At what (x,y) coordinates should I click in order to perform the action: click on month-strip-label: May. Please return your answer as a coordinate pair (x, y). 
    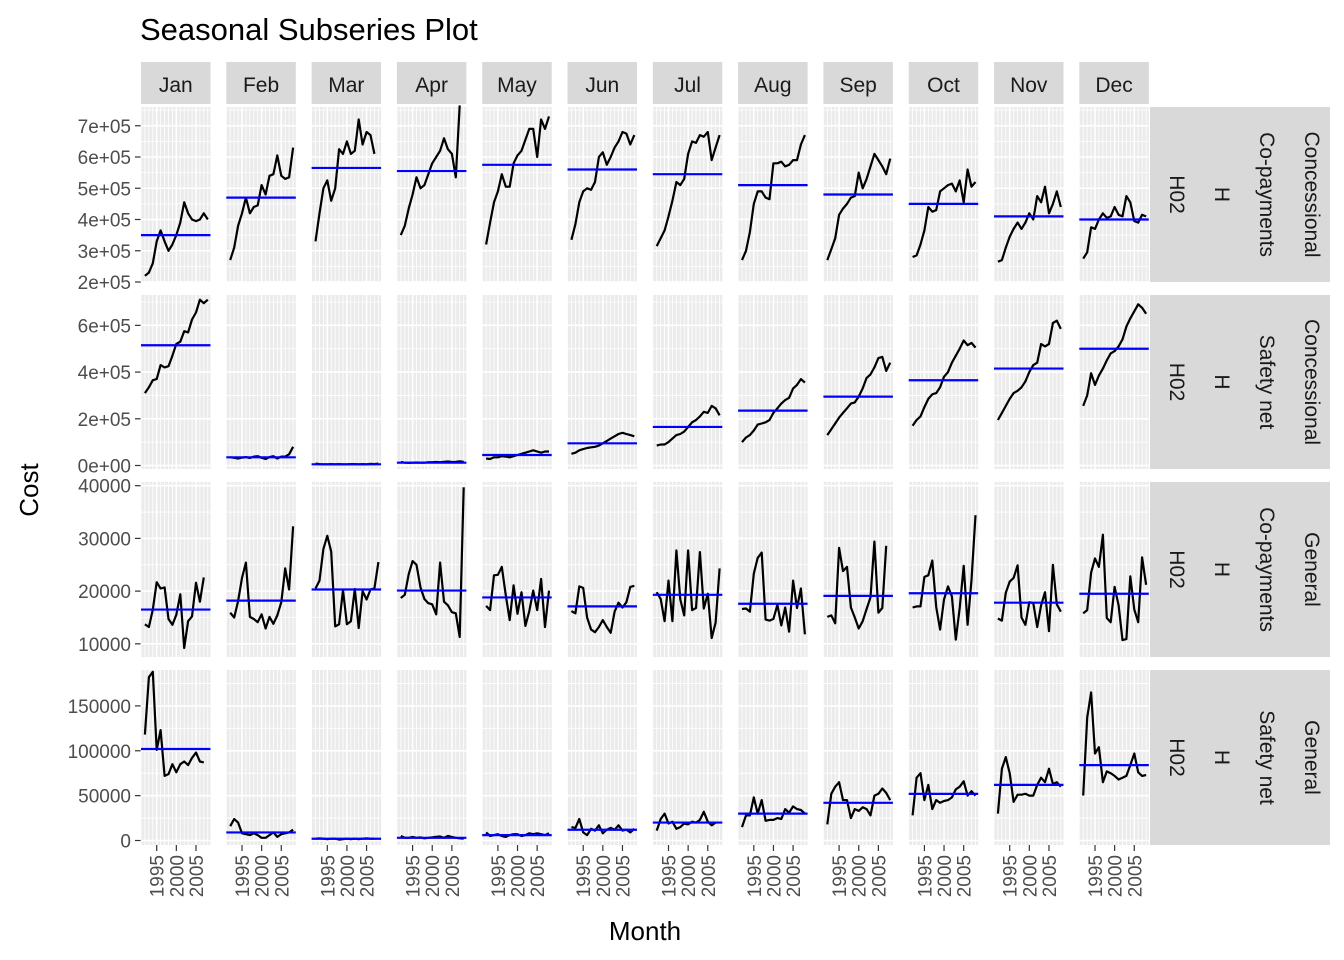
    Looking at the image, I should click on (517, 85).